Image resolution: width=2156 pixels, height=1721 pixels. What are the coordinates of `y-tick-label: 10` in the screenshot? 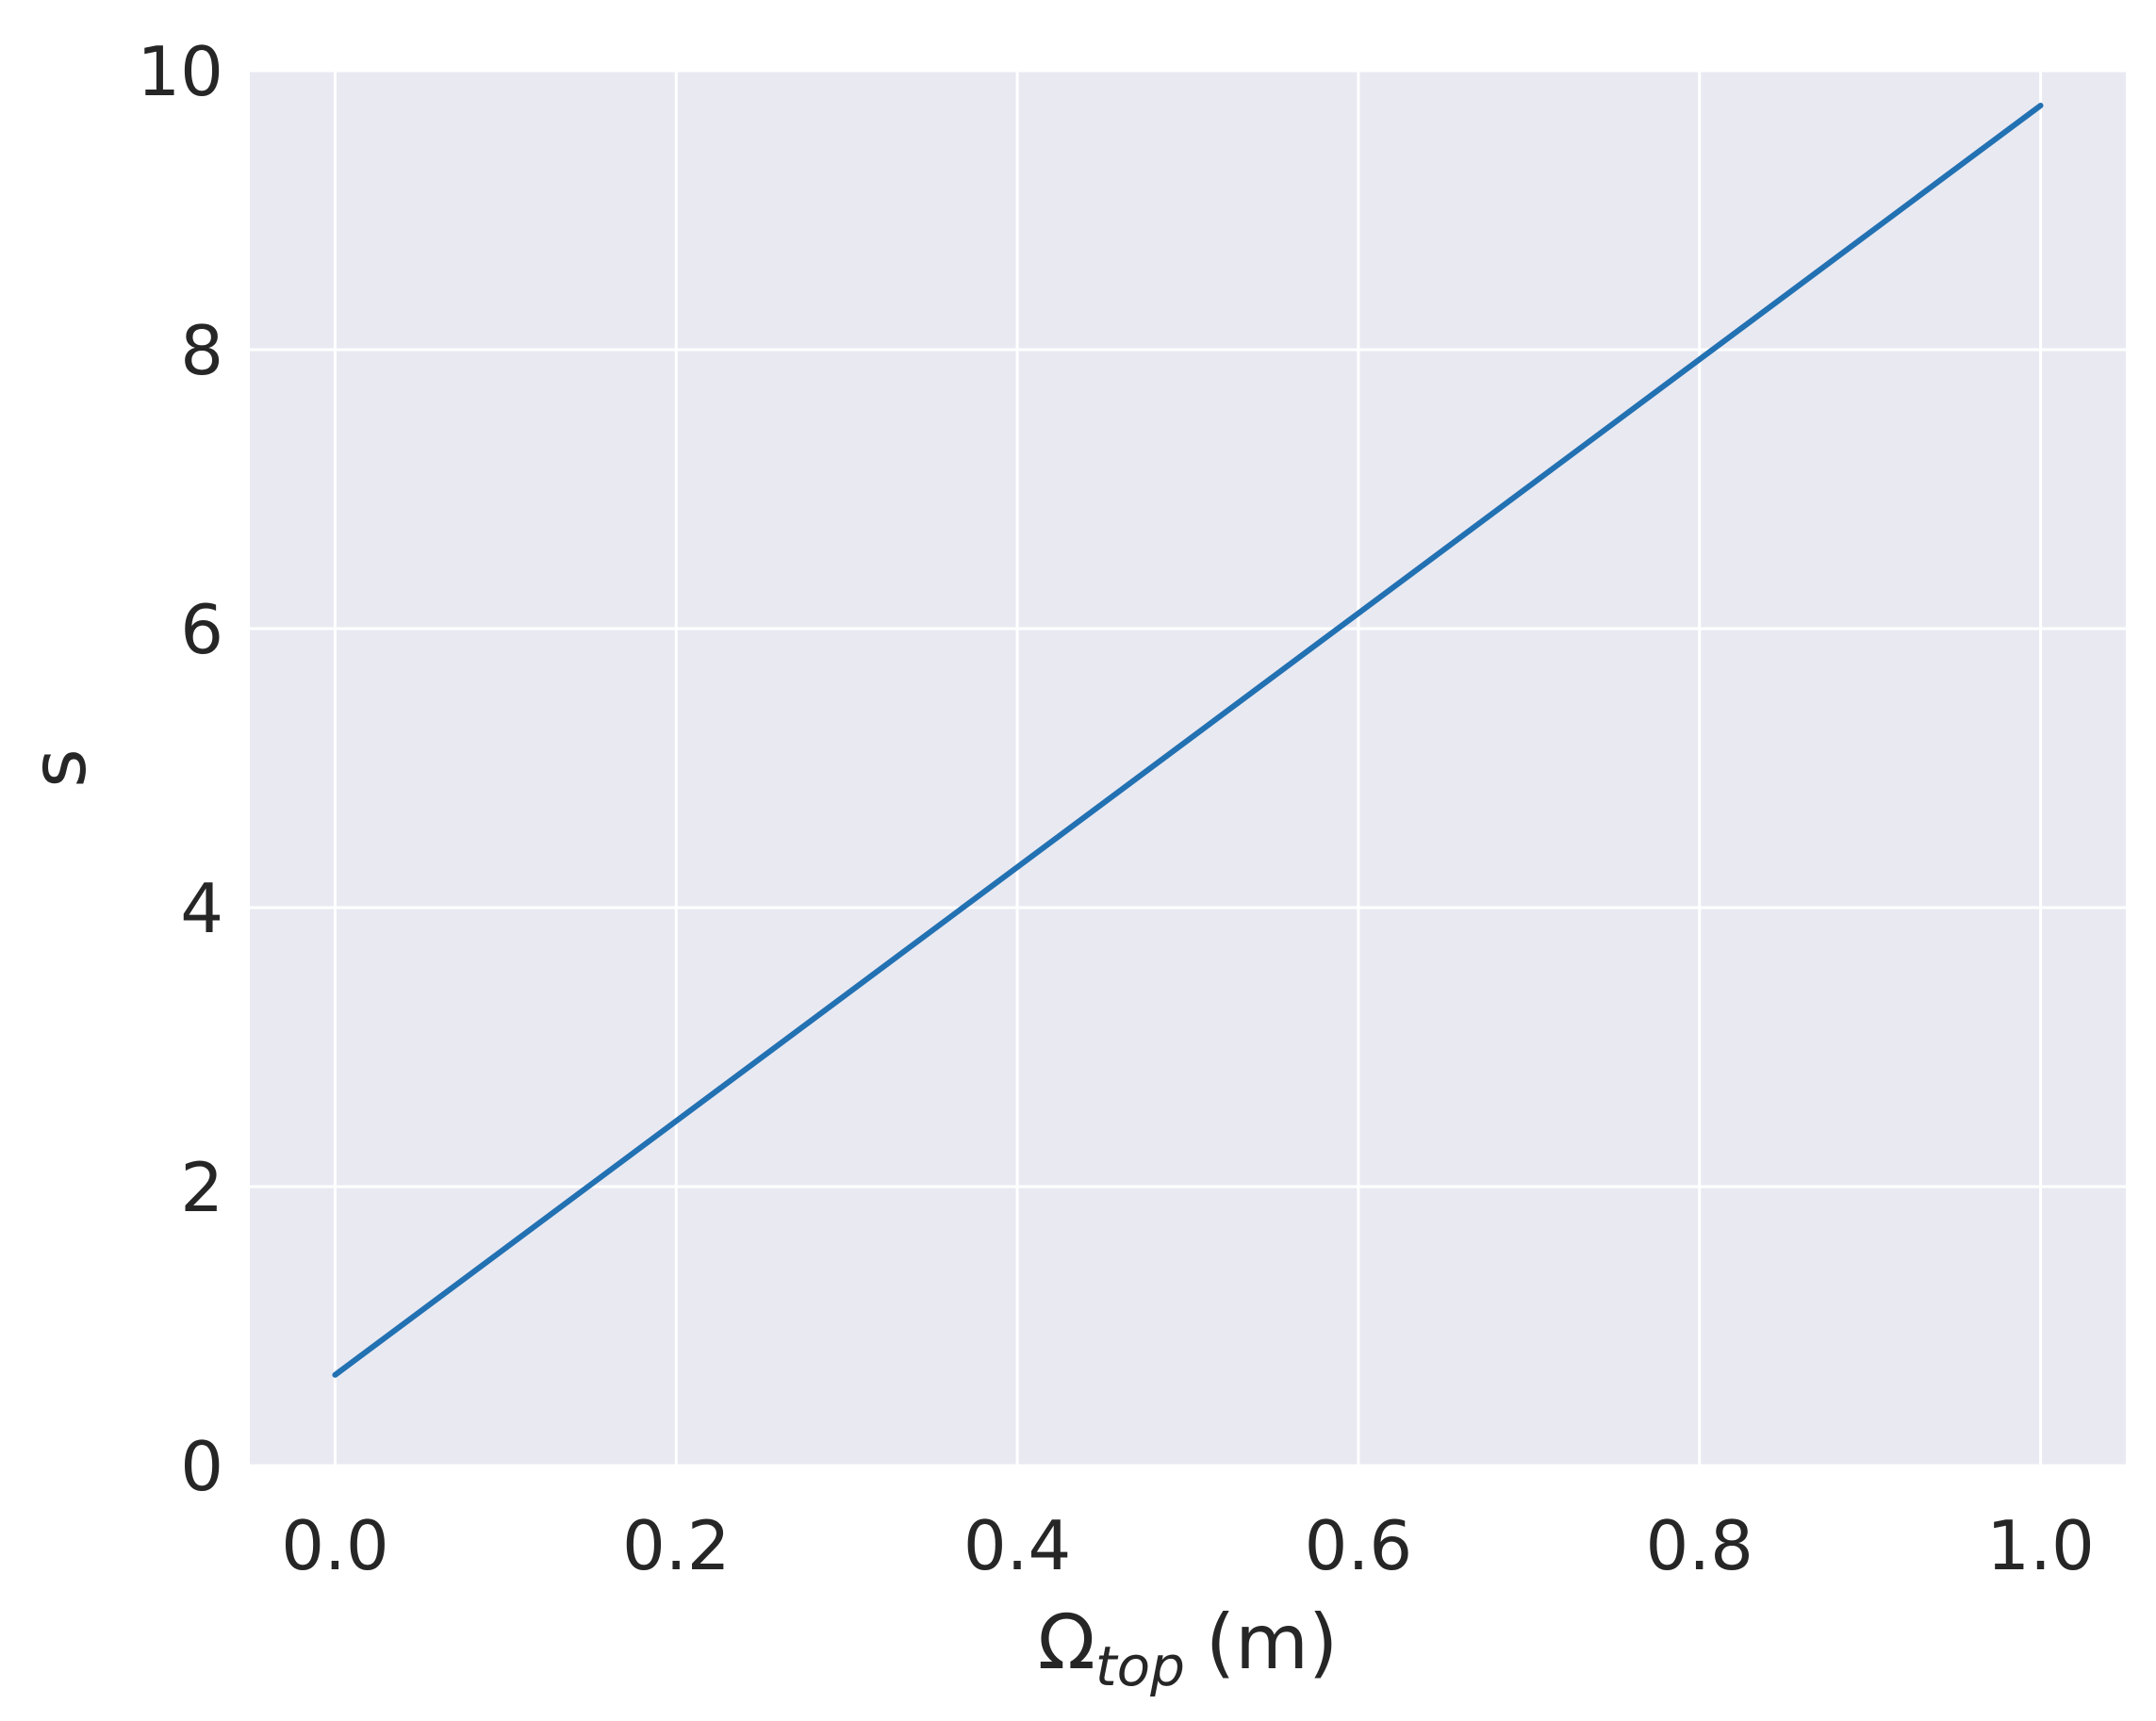 It's located at (180, 71).